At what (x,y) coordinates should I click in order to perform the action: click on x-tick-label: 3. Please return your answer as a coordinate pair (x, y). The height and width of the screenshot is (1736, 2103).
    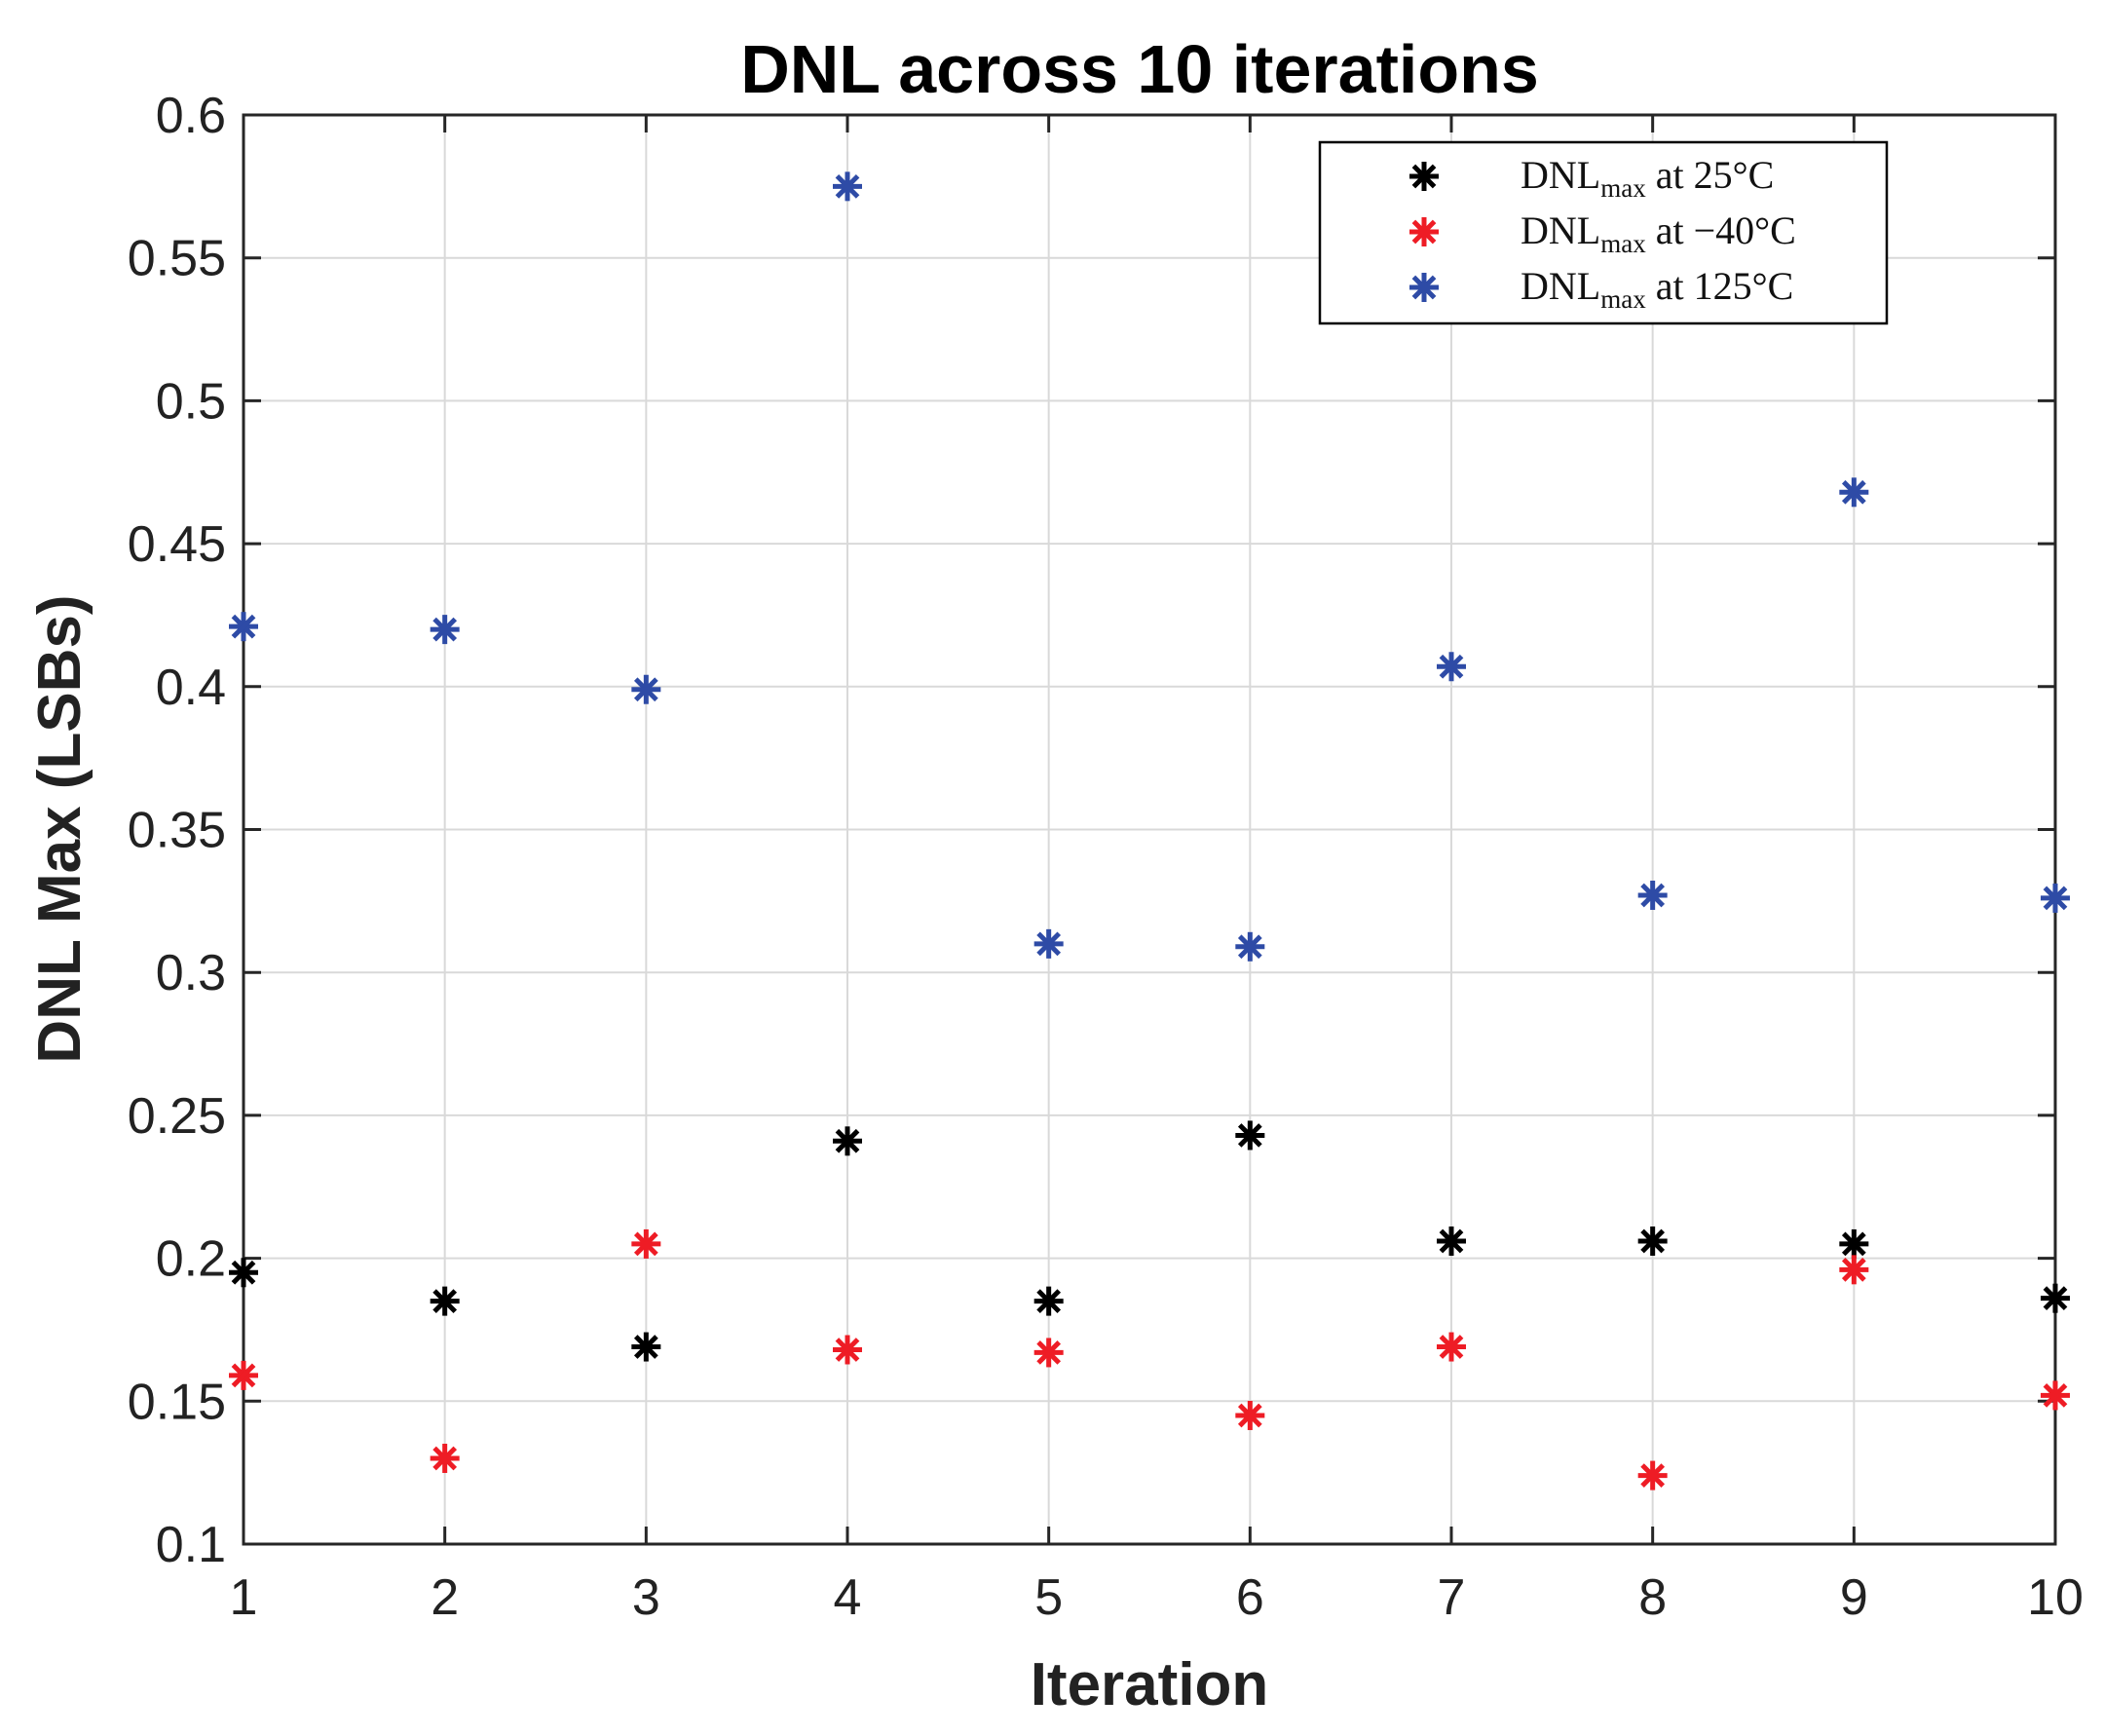
    Looking at the image, I should click on (646, 1597).